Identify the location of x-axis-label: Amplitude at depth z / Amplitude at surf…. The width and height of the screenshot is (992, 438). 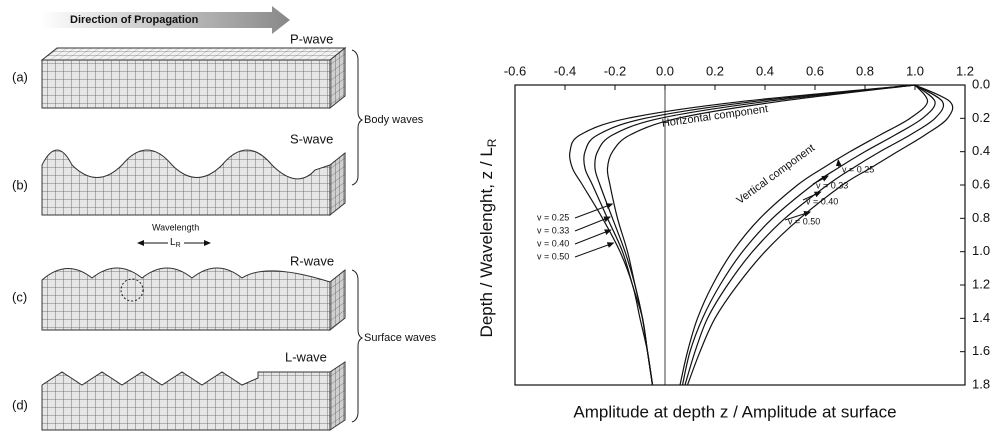
(734, 411).